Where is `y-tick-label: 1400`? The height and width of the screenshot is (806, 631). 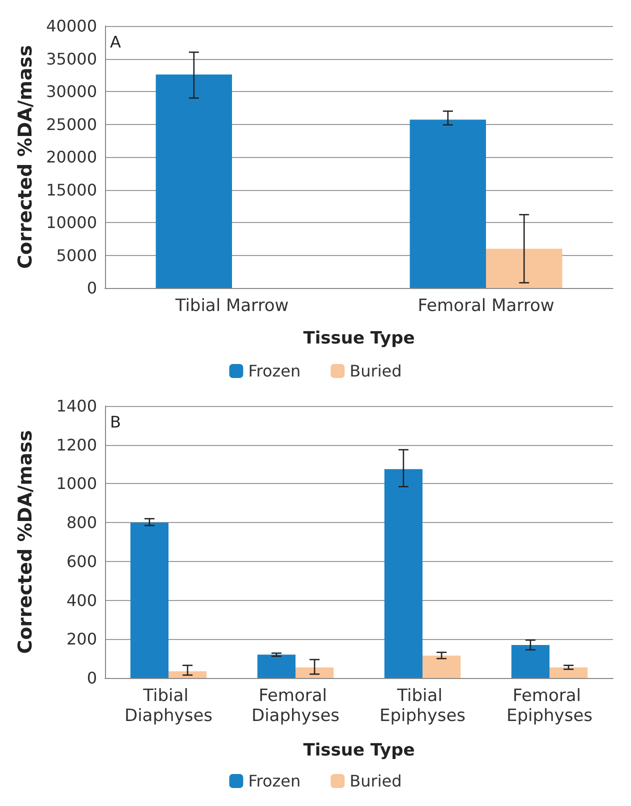
y-tick-label: 1400 is located at coordinates (76, 406).